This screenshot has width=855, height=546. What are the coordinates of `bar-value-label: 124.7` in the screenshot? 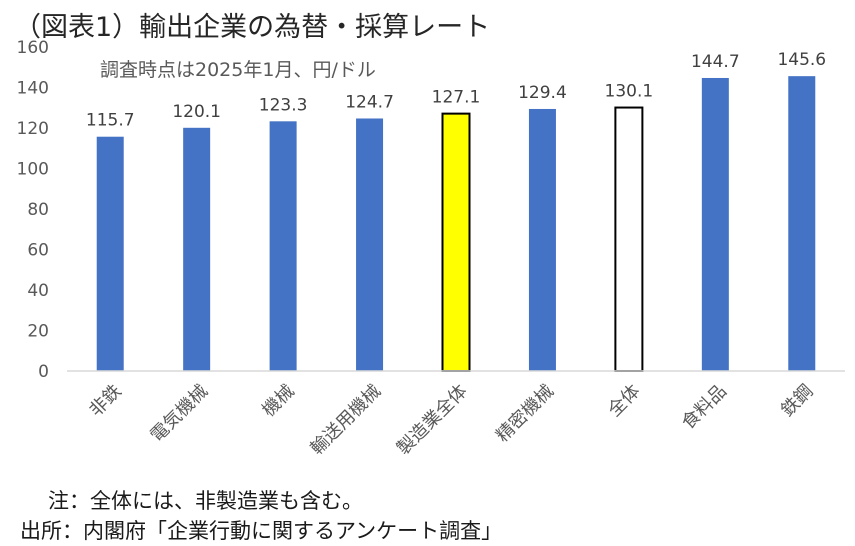 It's located at (369, 102).